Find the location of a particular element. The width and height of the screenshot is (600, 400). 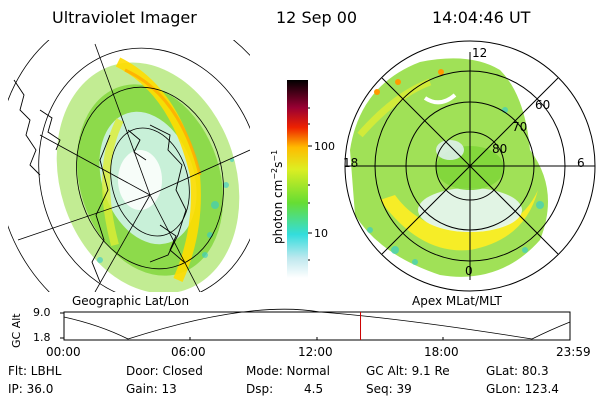

mlt-label-0: 0 is located at coordinates (469, 271).